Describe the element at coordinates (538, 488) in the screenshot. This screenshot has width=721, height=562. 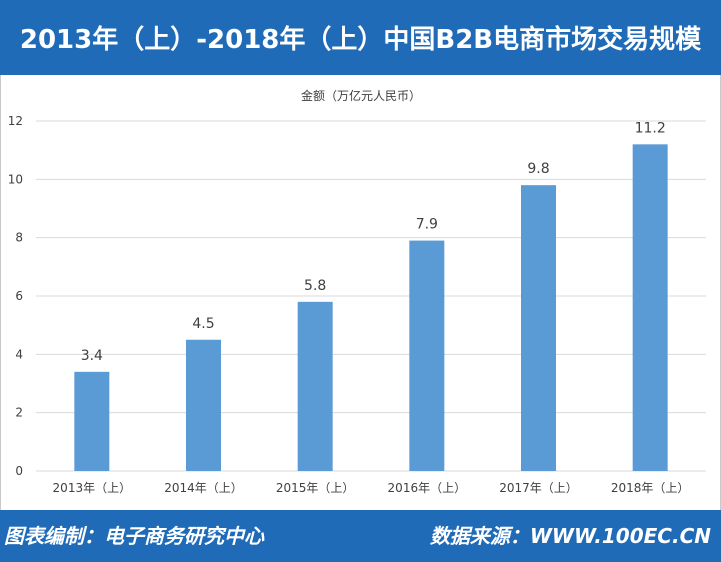
I see `x-tick-label: 2017年（上）` at that location.